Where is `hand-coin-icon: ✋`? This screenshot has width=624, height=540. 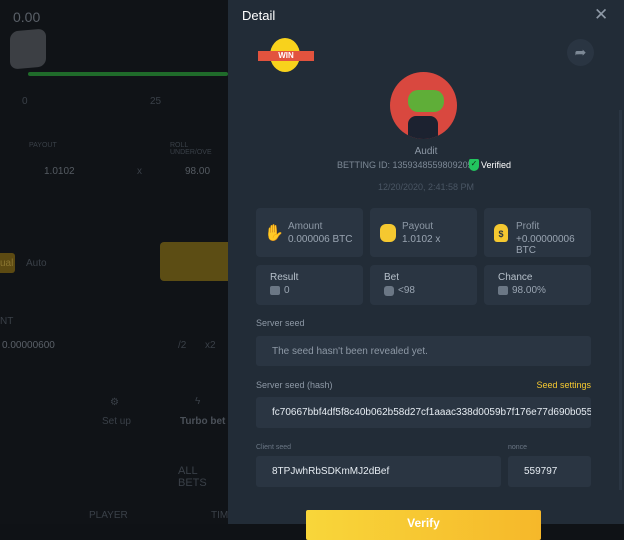 hand-coin-icon: ✋ is located at coordinates (274, 233).